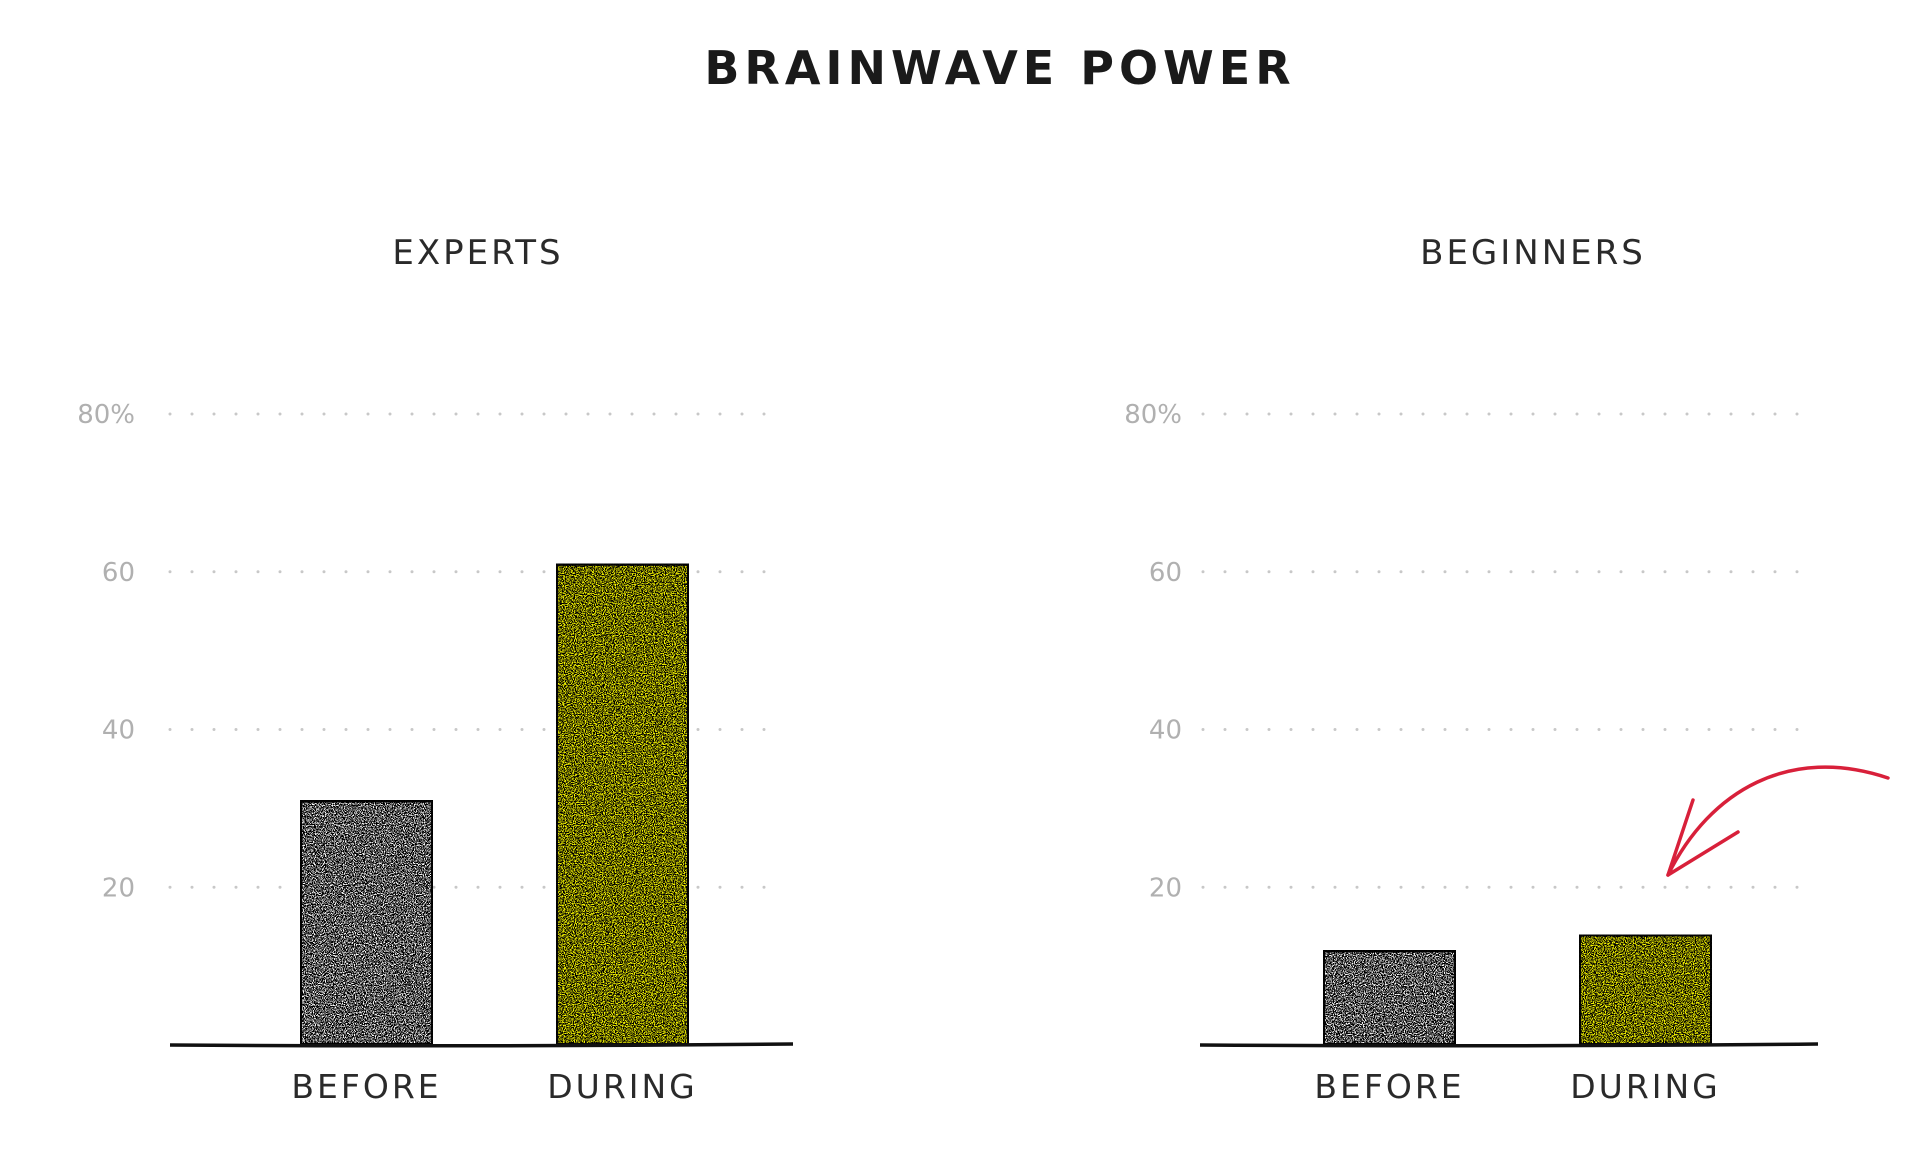  Describe the element at coordinates (999, 68) in the screenshot. I see `chart-title: BRAINWAVE POWER` at that location.